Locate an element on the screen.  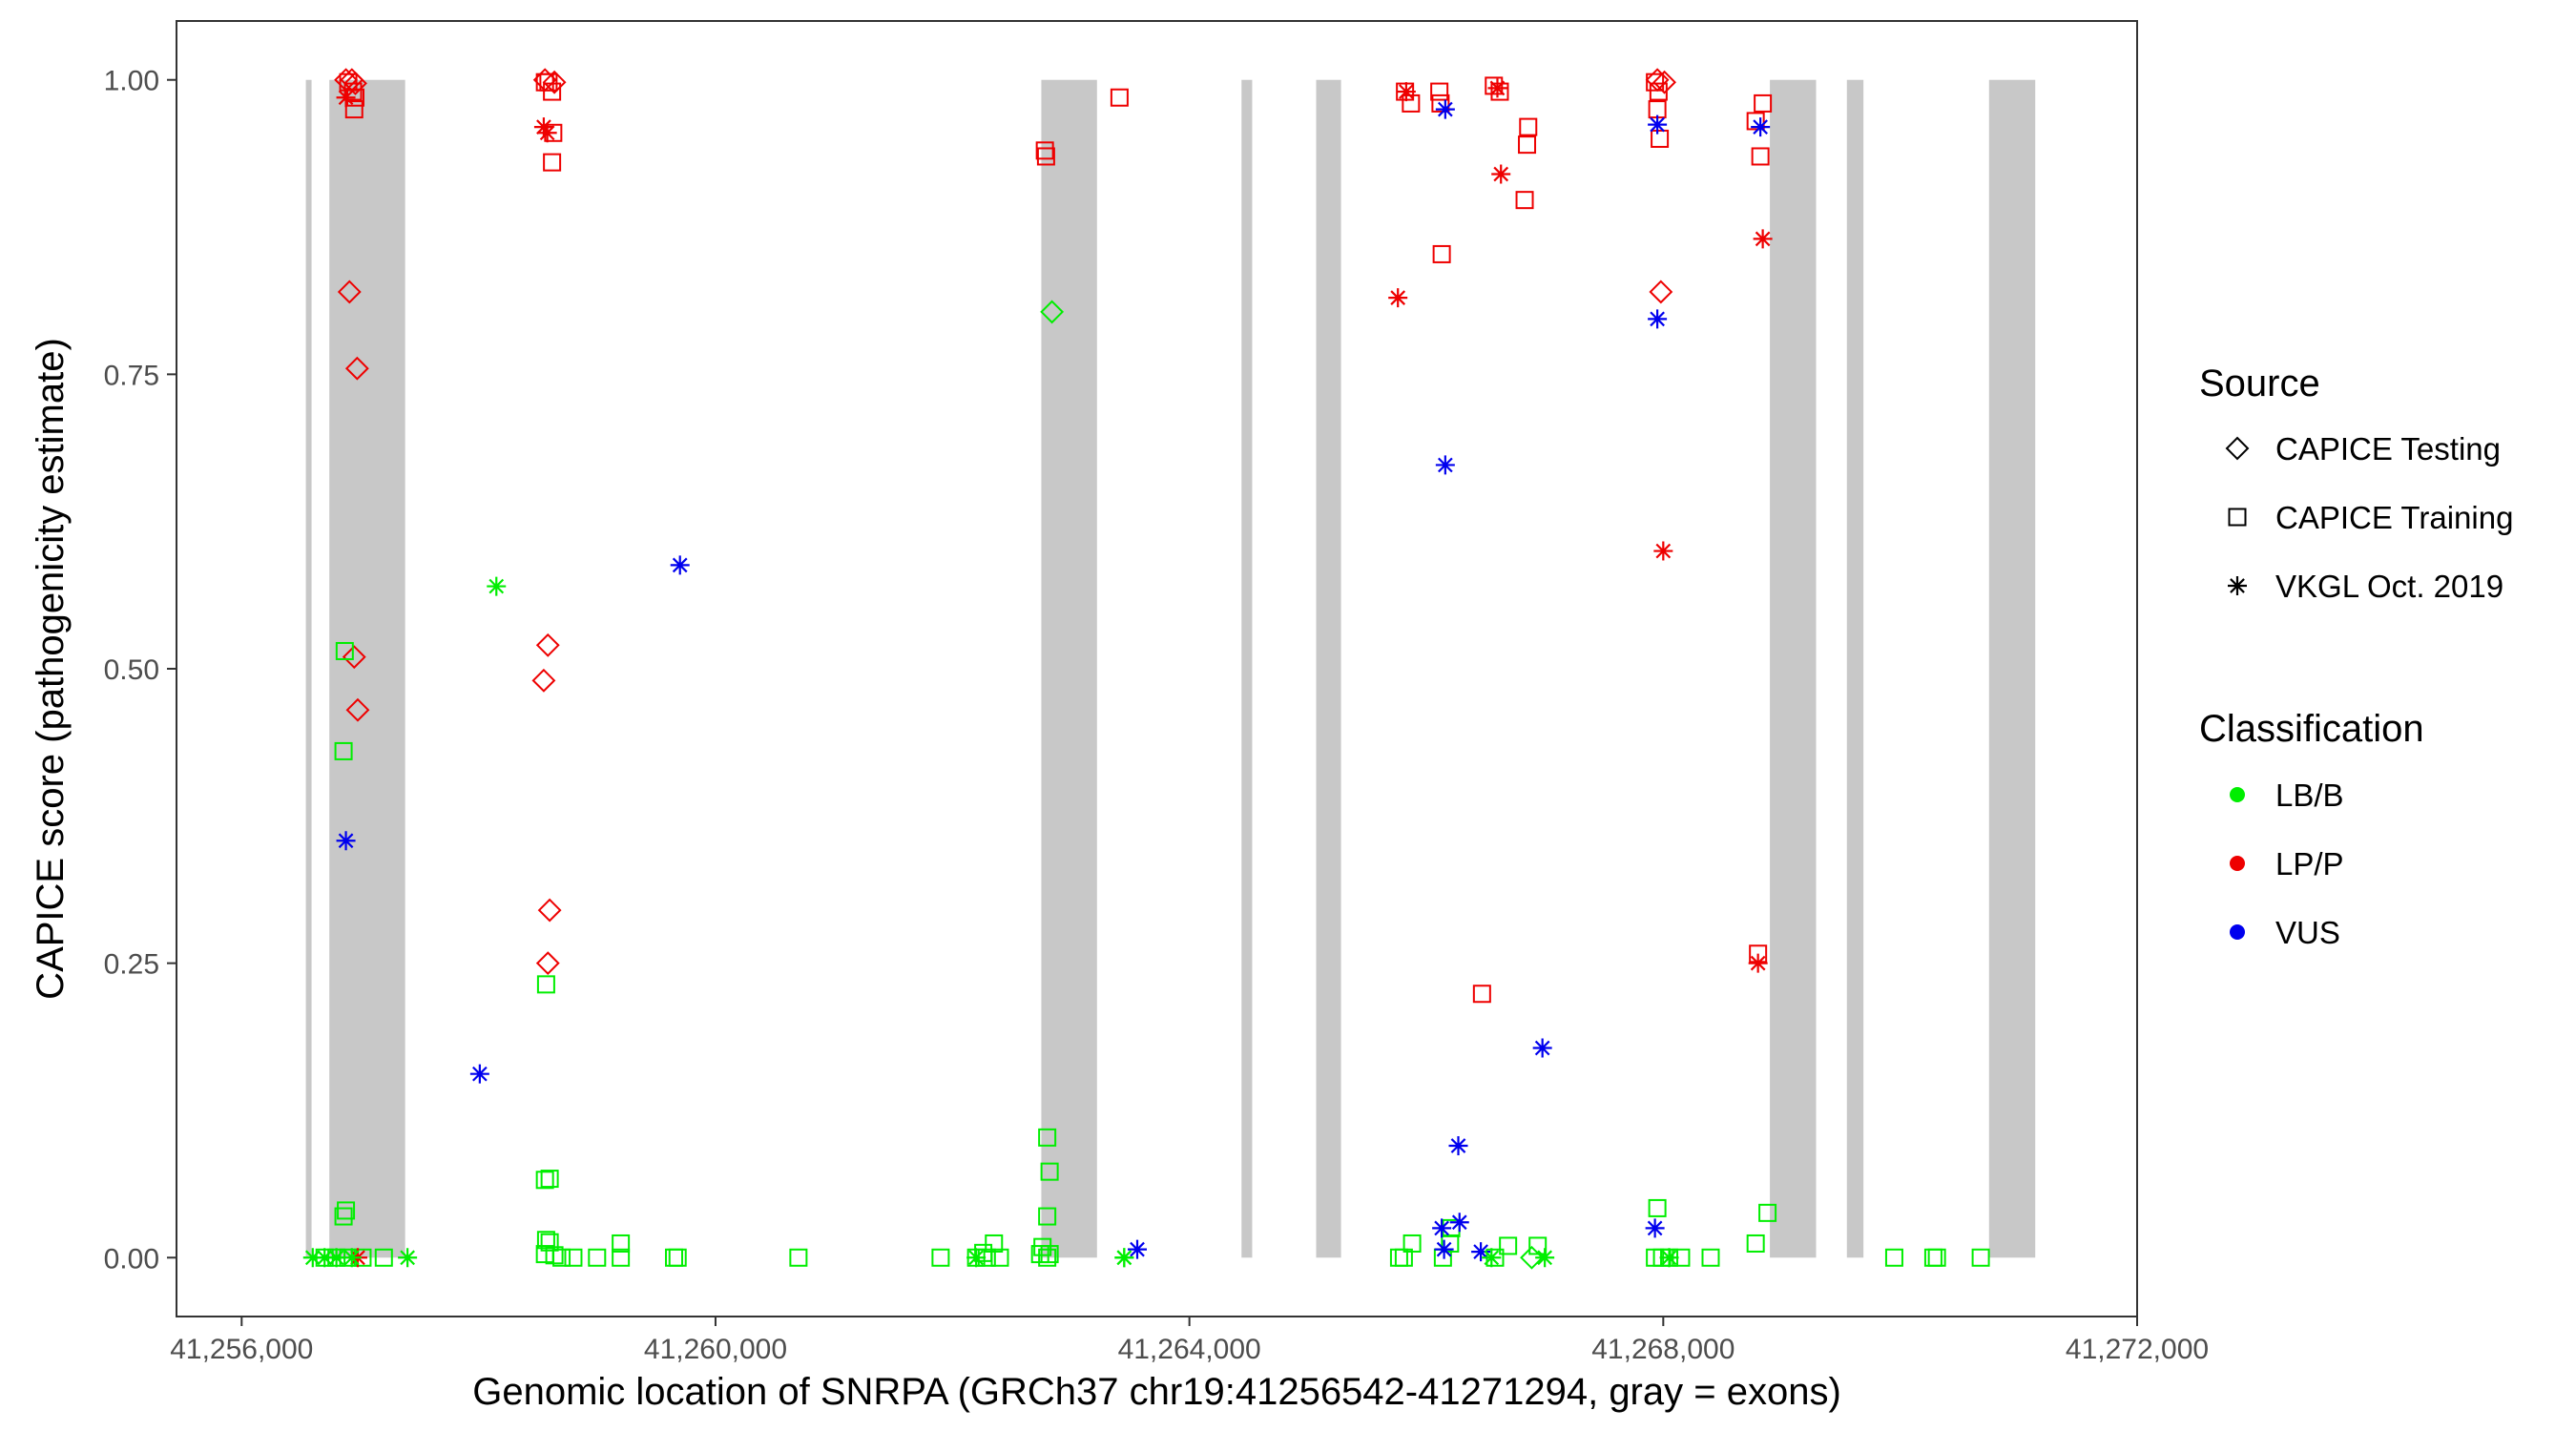
y-tick-label: 1.00 is located at coordinates (131, 81).